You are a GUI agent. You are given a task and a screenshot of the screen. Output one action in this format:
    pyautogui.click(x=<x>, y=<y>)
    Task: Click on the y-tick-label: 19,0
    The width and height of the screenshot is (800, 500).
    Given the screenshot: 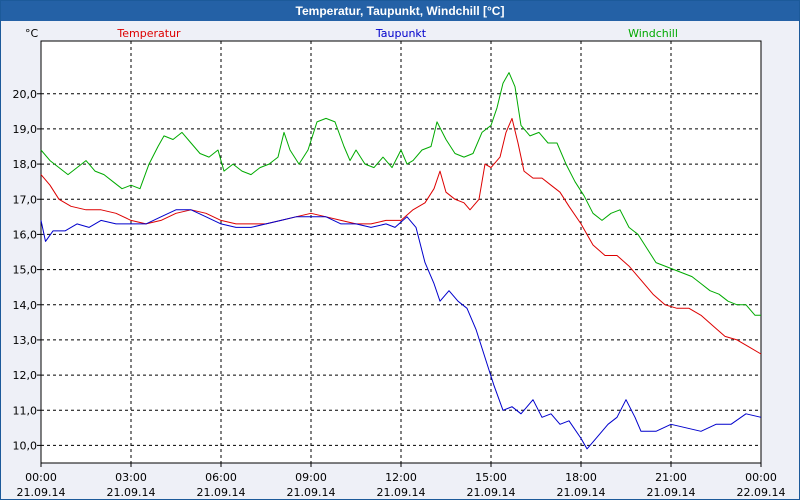 What is the action you would take?
    pyautogui.click(x=25, y=129)
    